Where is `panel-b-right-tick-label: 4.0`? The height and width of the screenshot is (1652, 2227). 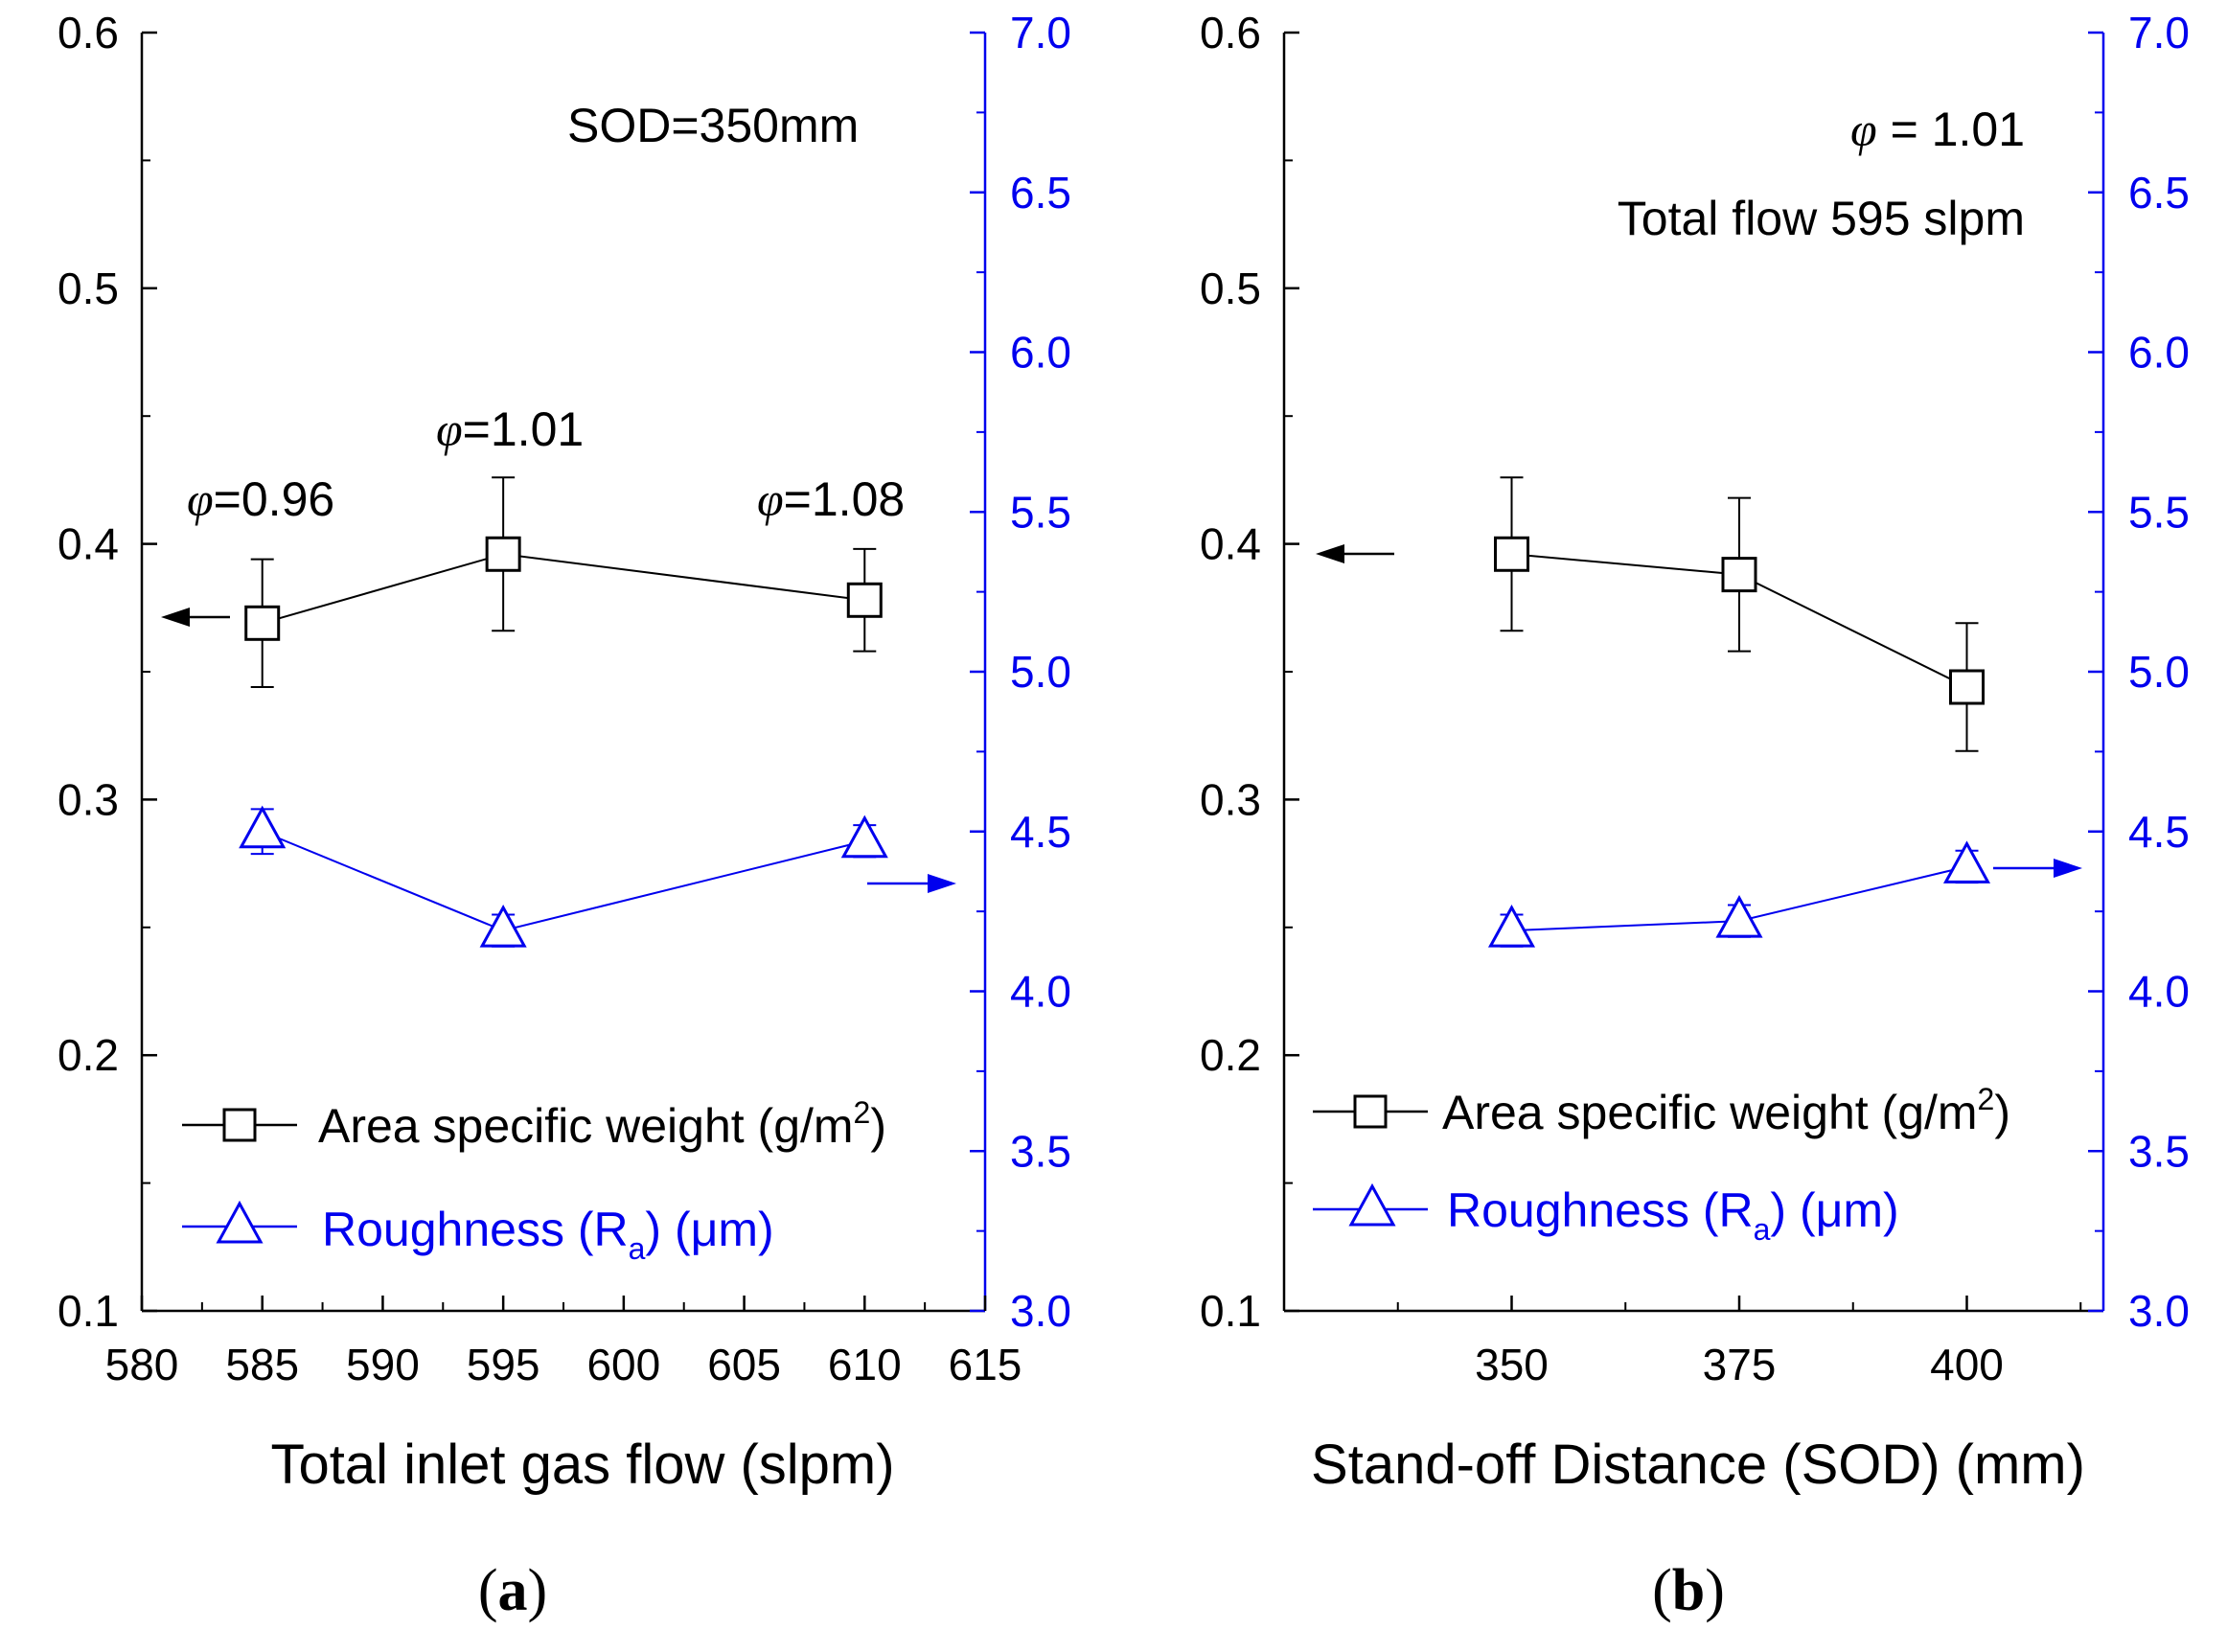
panel-b-right-tick-label: 4.0 is located at coordinates (2159, 992).